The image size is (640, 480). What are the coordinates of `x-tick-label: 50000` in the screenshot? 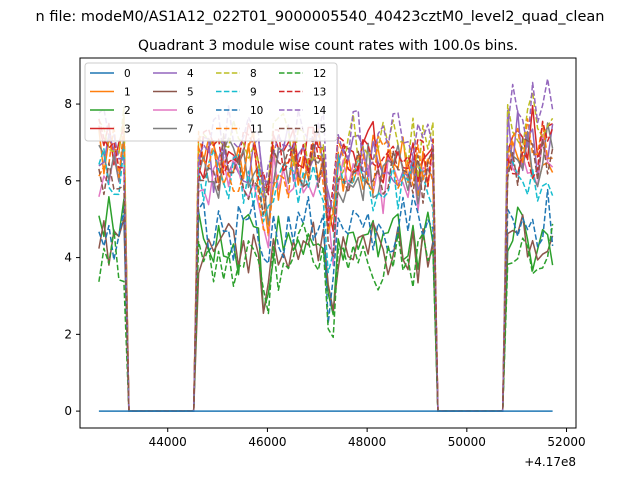 It's located at (467, 442).